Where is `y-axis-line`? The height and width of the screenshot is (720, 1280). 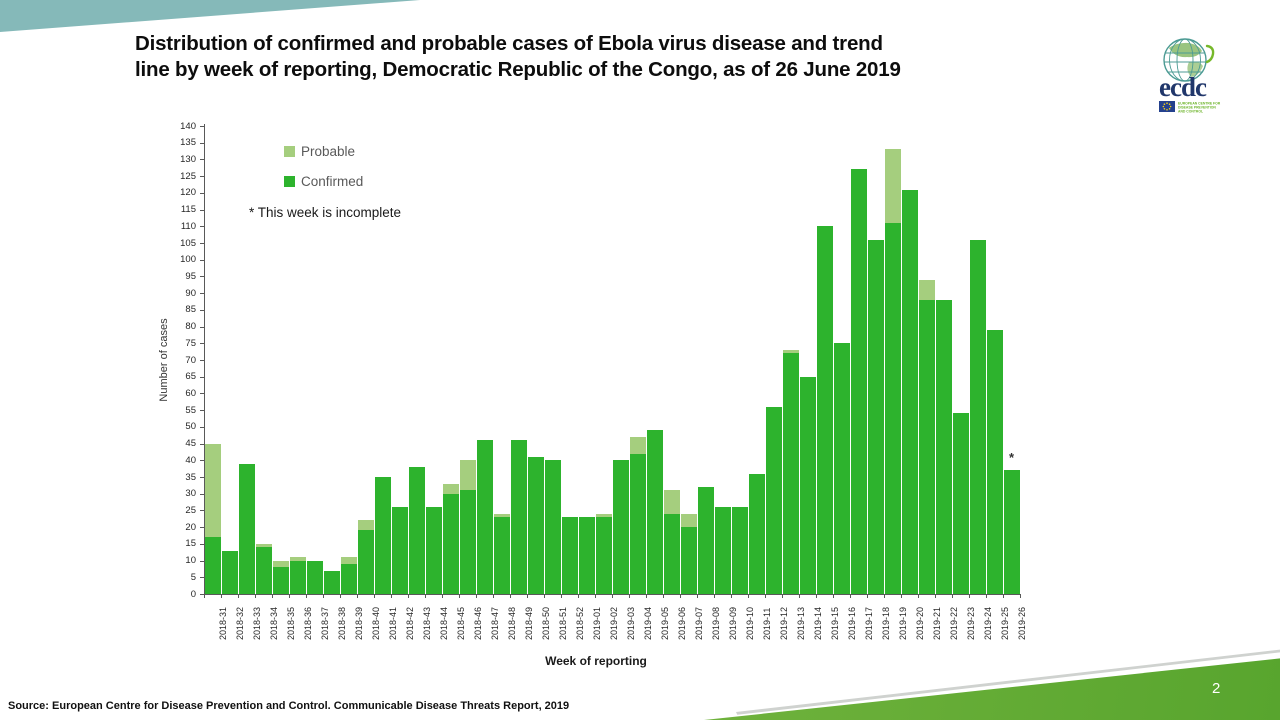 y-axis-line is located at coordinates (204, 359).